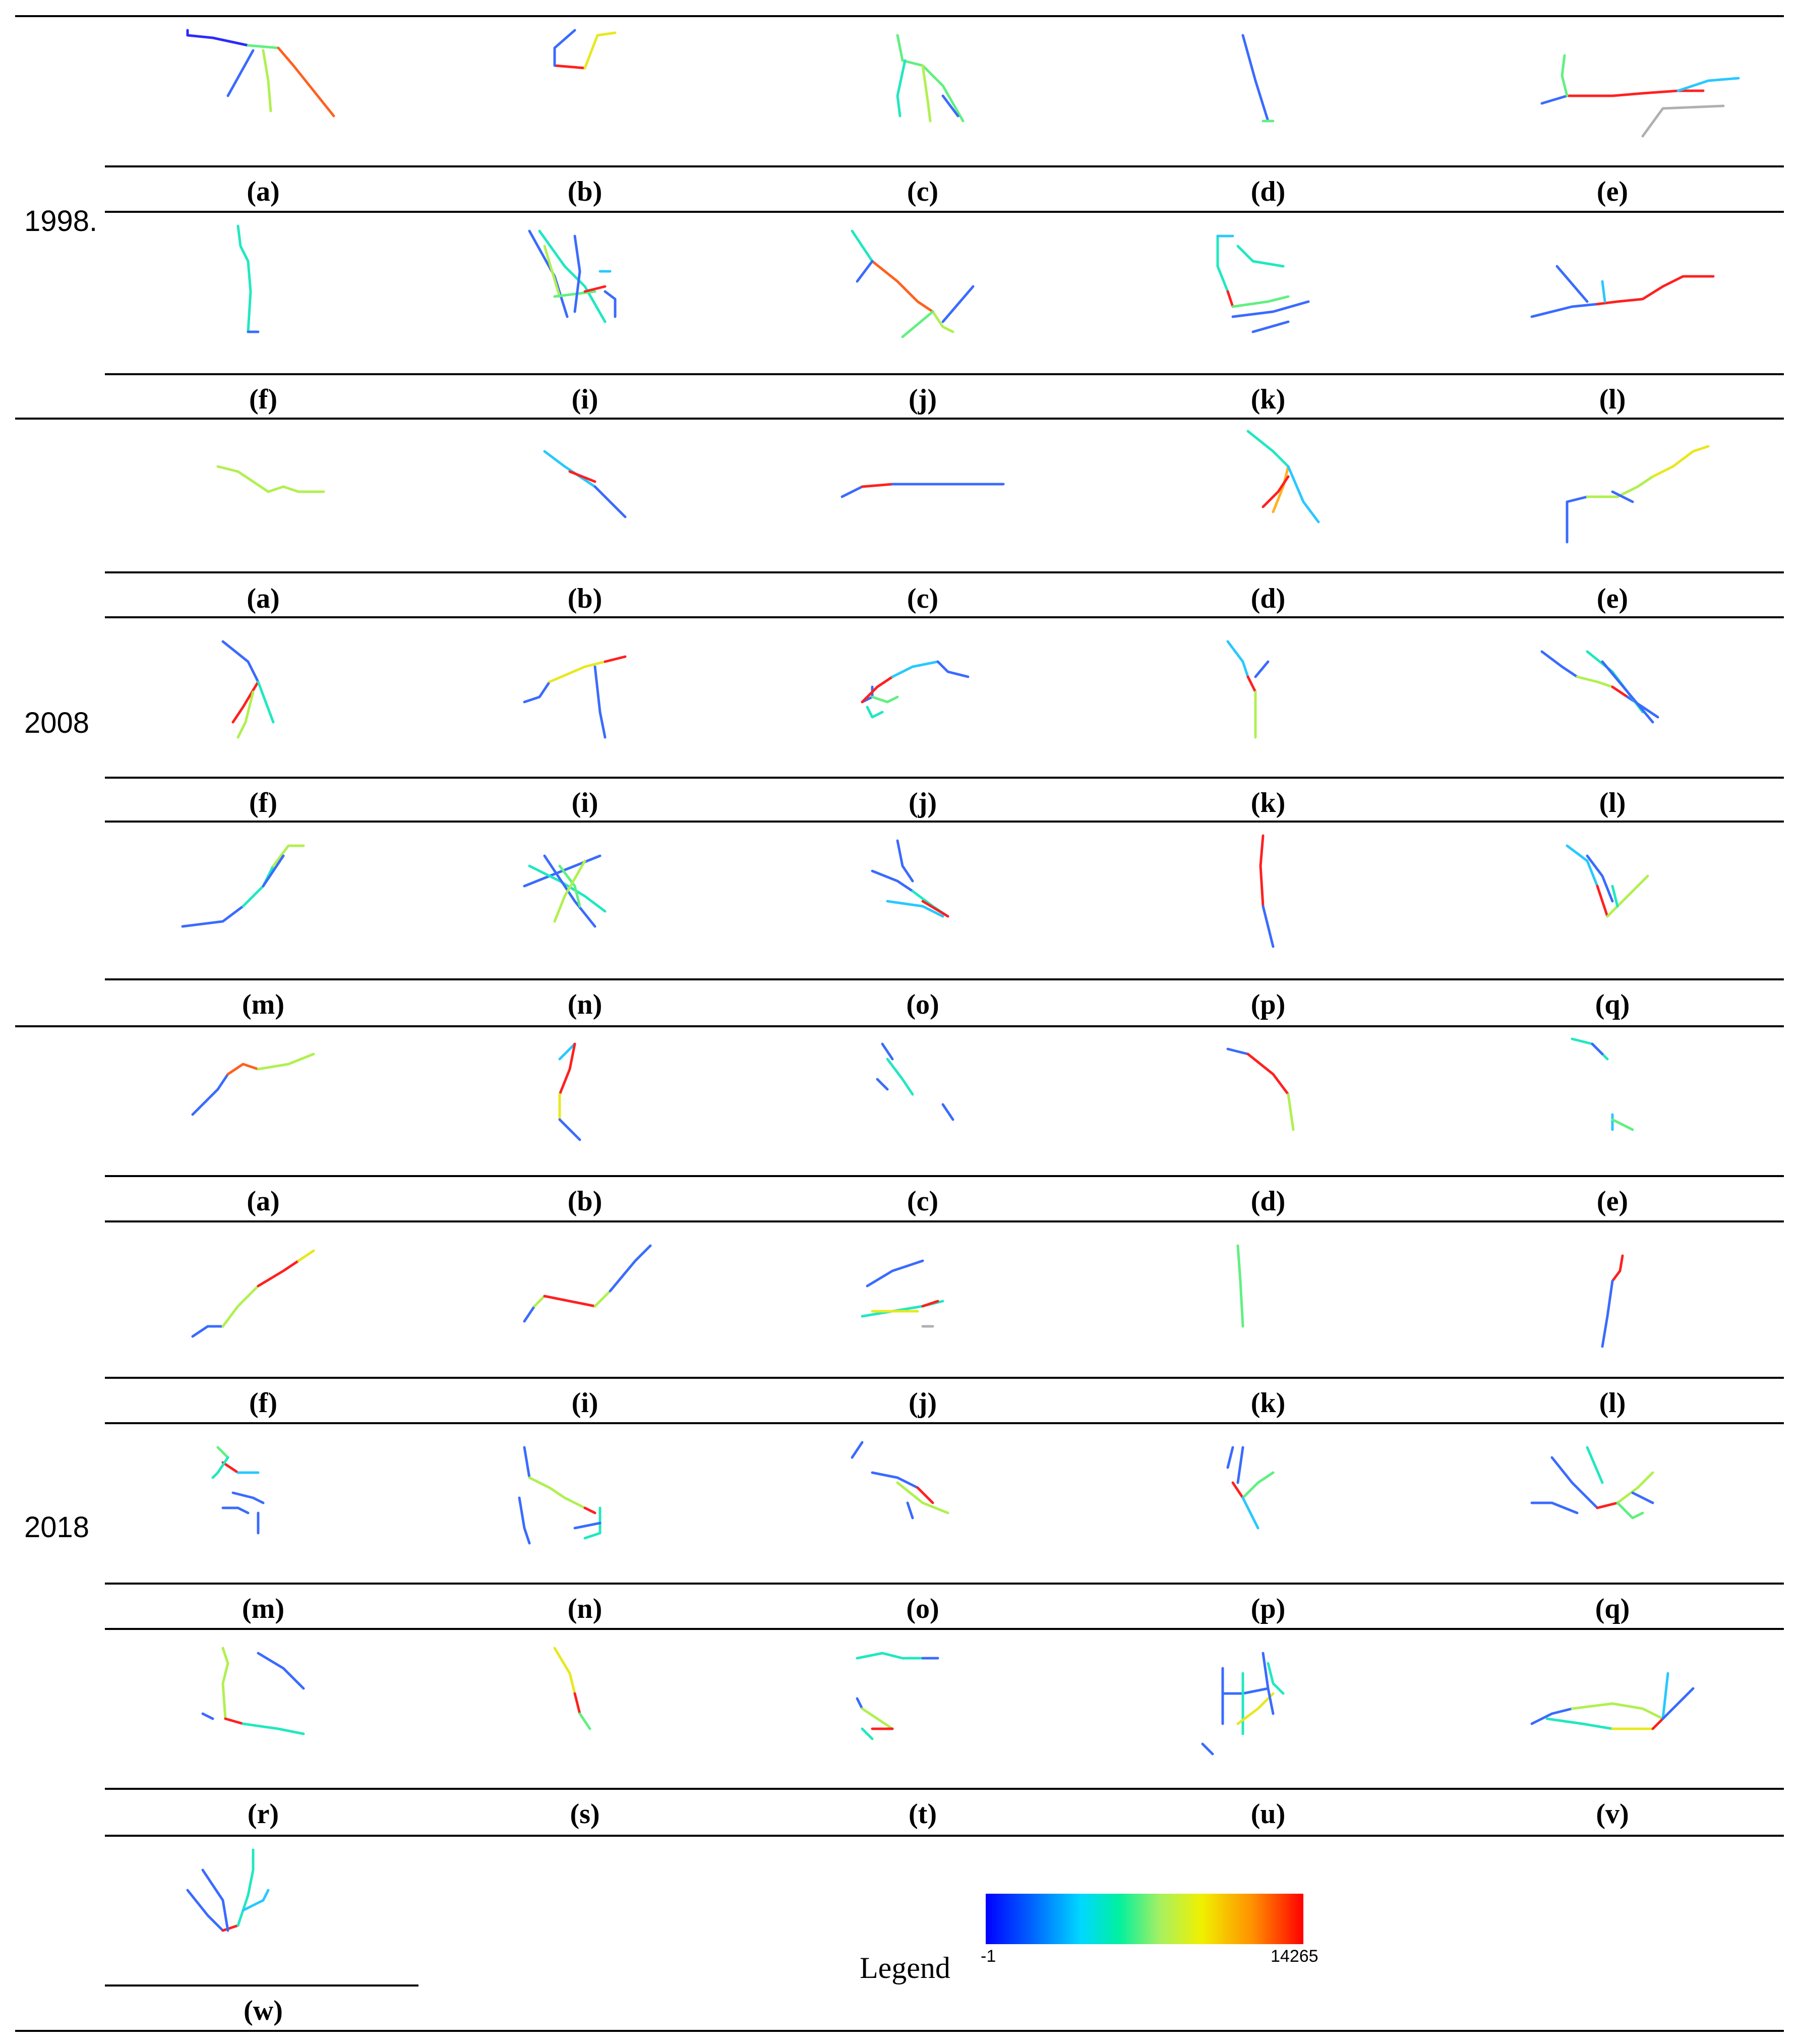 This screenshot has height=2044, width=1799. Describe the element at coordinates (585, 1004) in the screenshot. I see `panel-label: (n)` at that location.